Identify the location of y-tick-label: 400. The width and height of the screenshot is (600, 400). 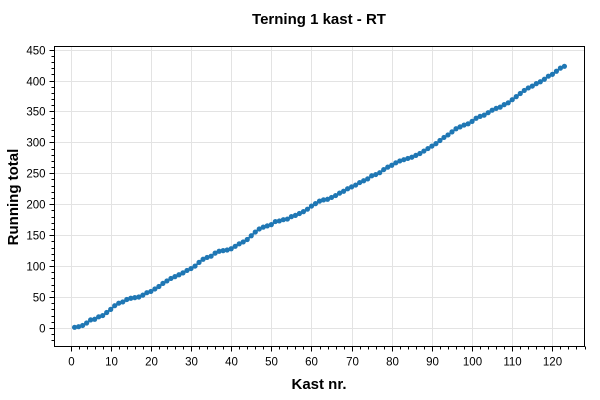
(35, 83).